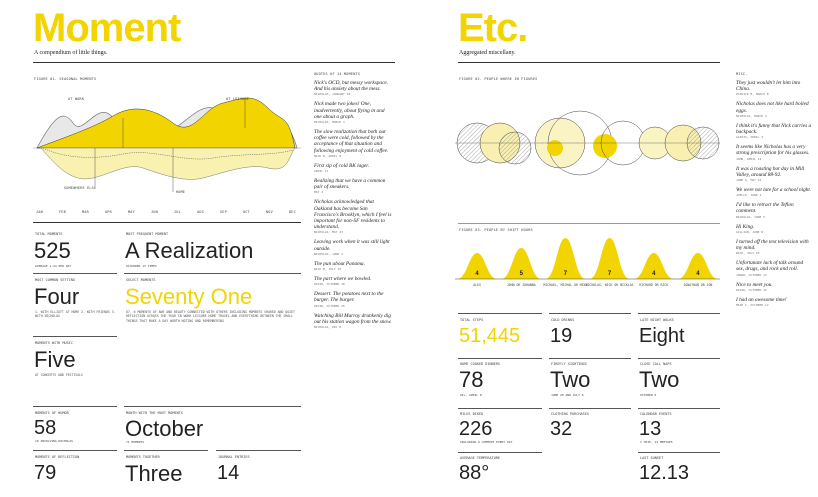 This screenshot has width=818, height=497. What do you see at coordinates (659, 379) in the screenshot?
I see `stat-naps-value: Two` at bounding box center [659, 379].